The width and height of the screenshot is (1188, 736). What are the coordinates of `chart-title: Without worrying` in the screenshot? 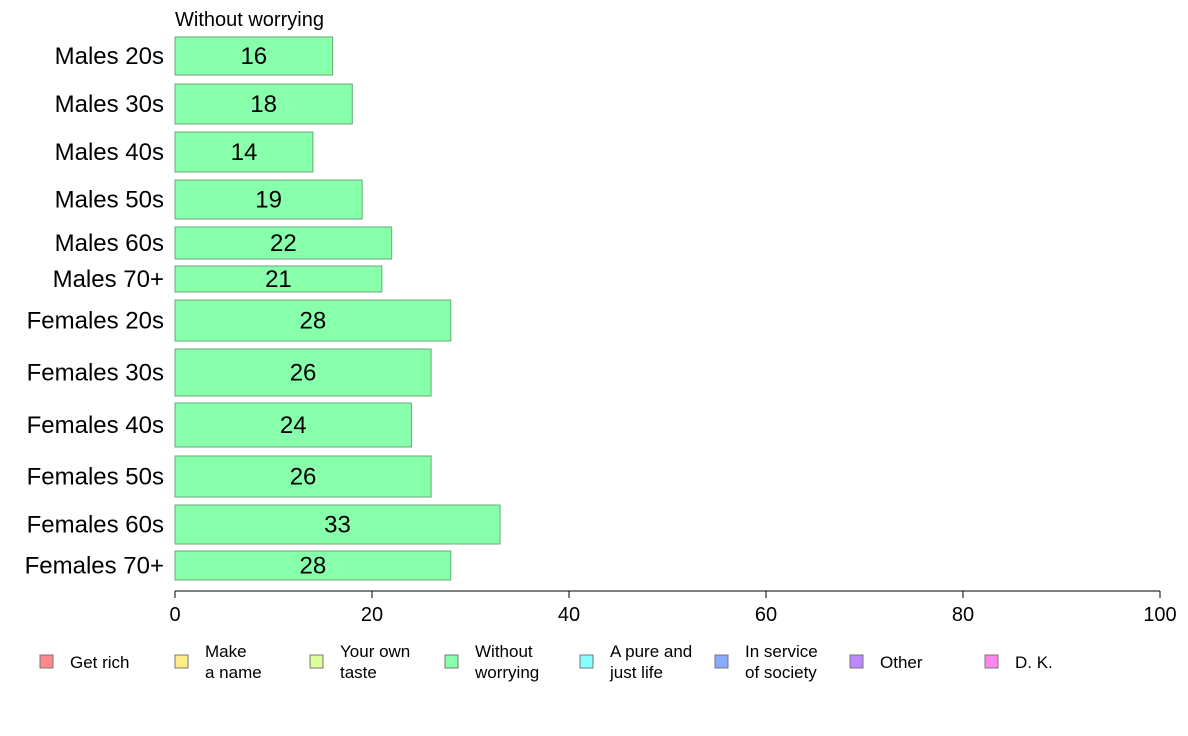 It's located at (249, 20).